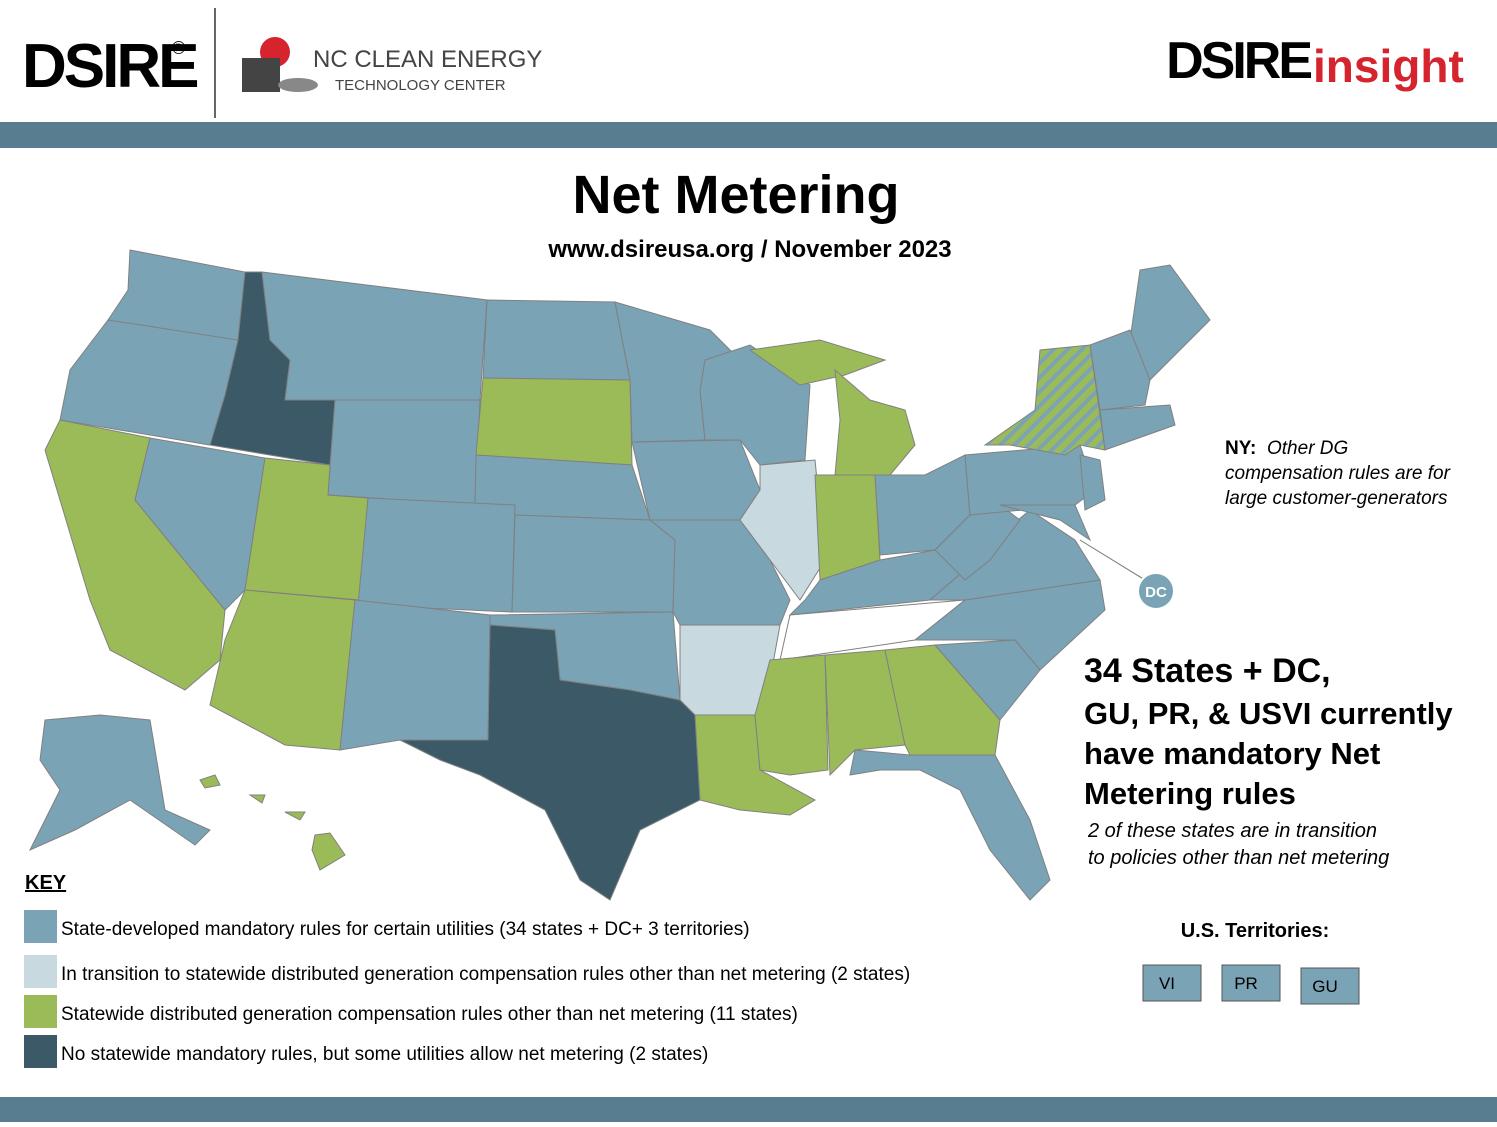 Image resolution: width=1497 pixels, height=1127 pixels. I want to click on ny-note: large customer-generators, so click(1336, 498).